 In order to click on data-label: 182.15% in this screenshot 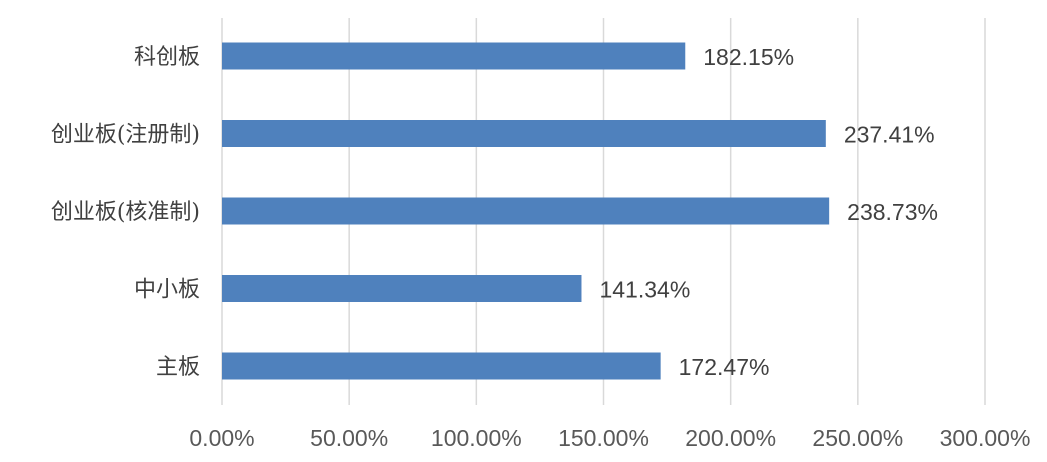, I will do `click(748, 57)`.